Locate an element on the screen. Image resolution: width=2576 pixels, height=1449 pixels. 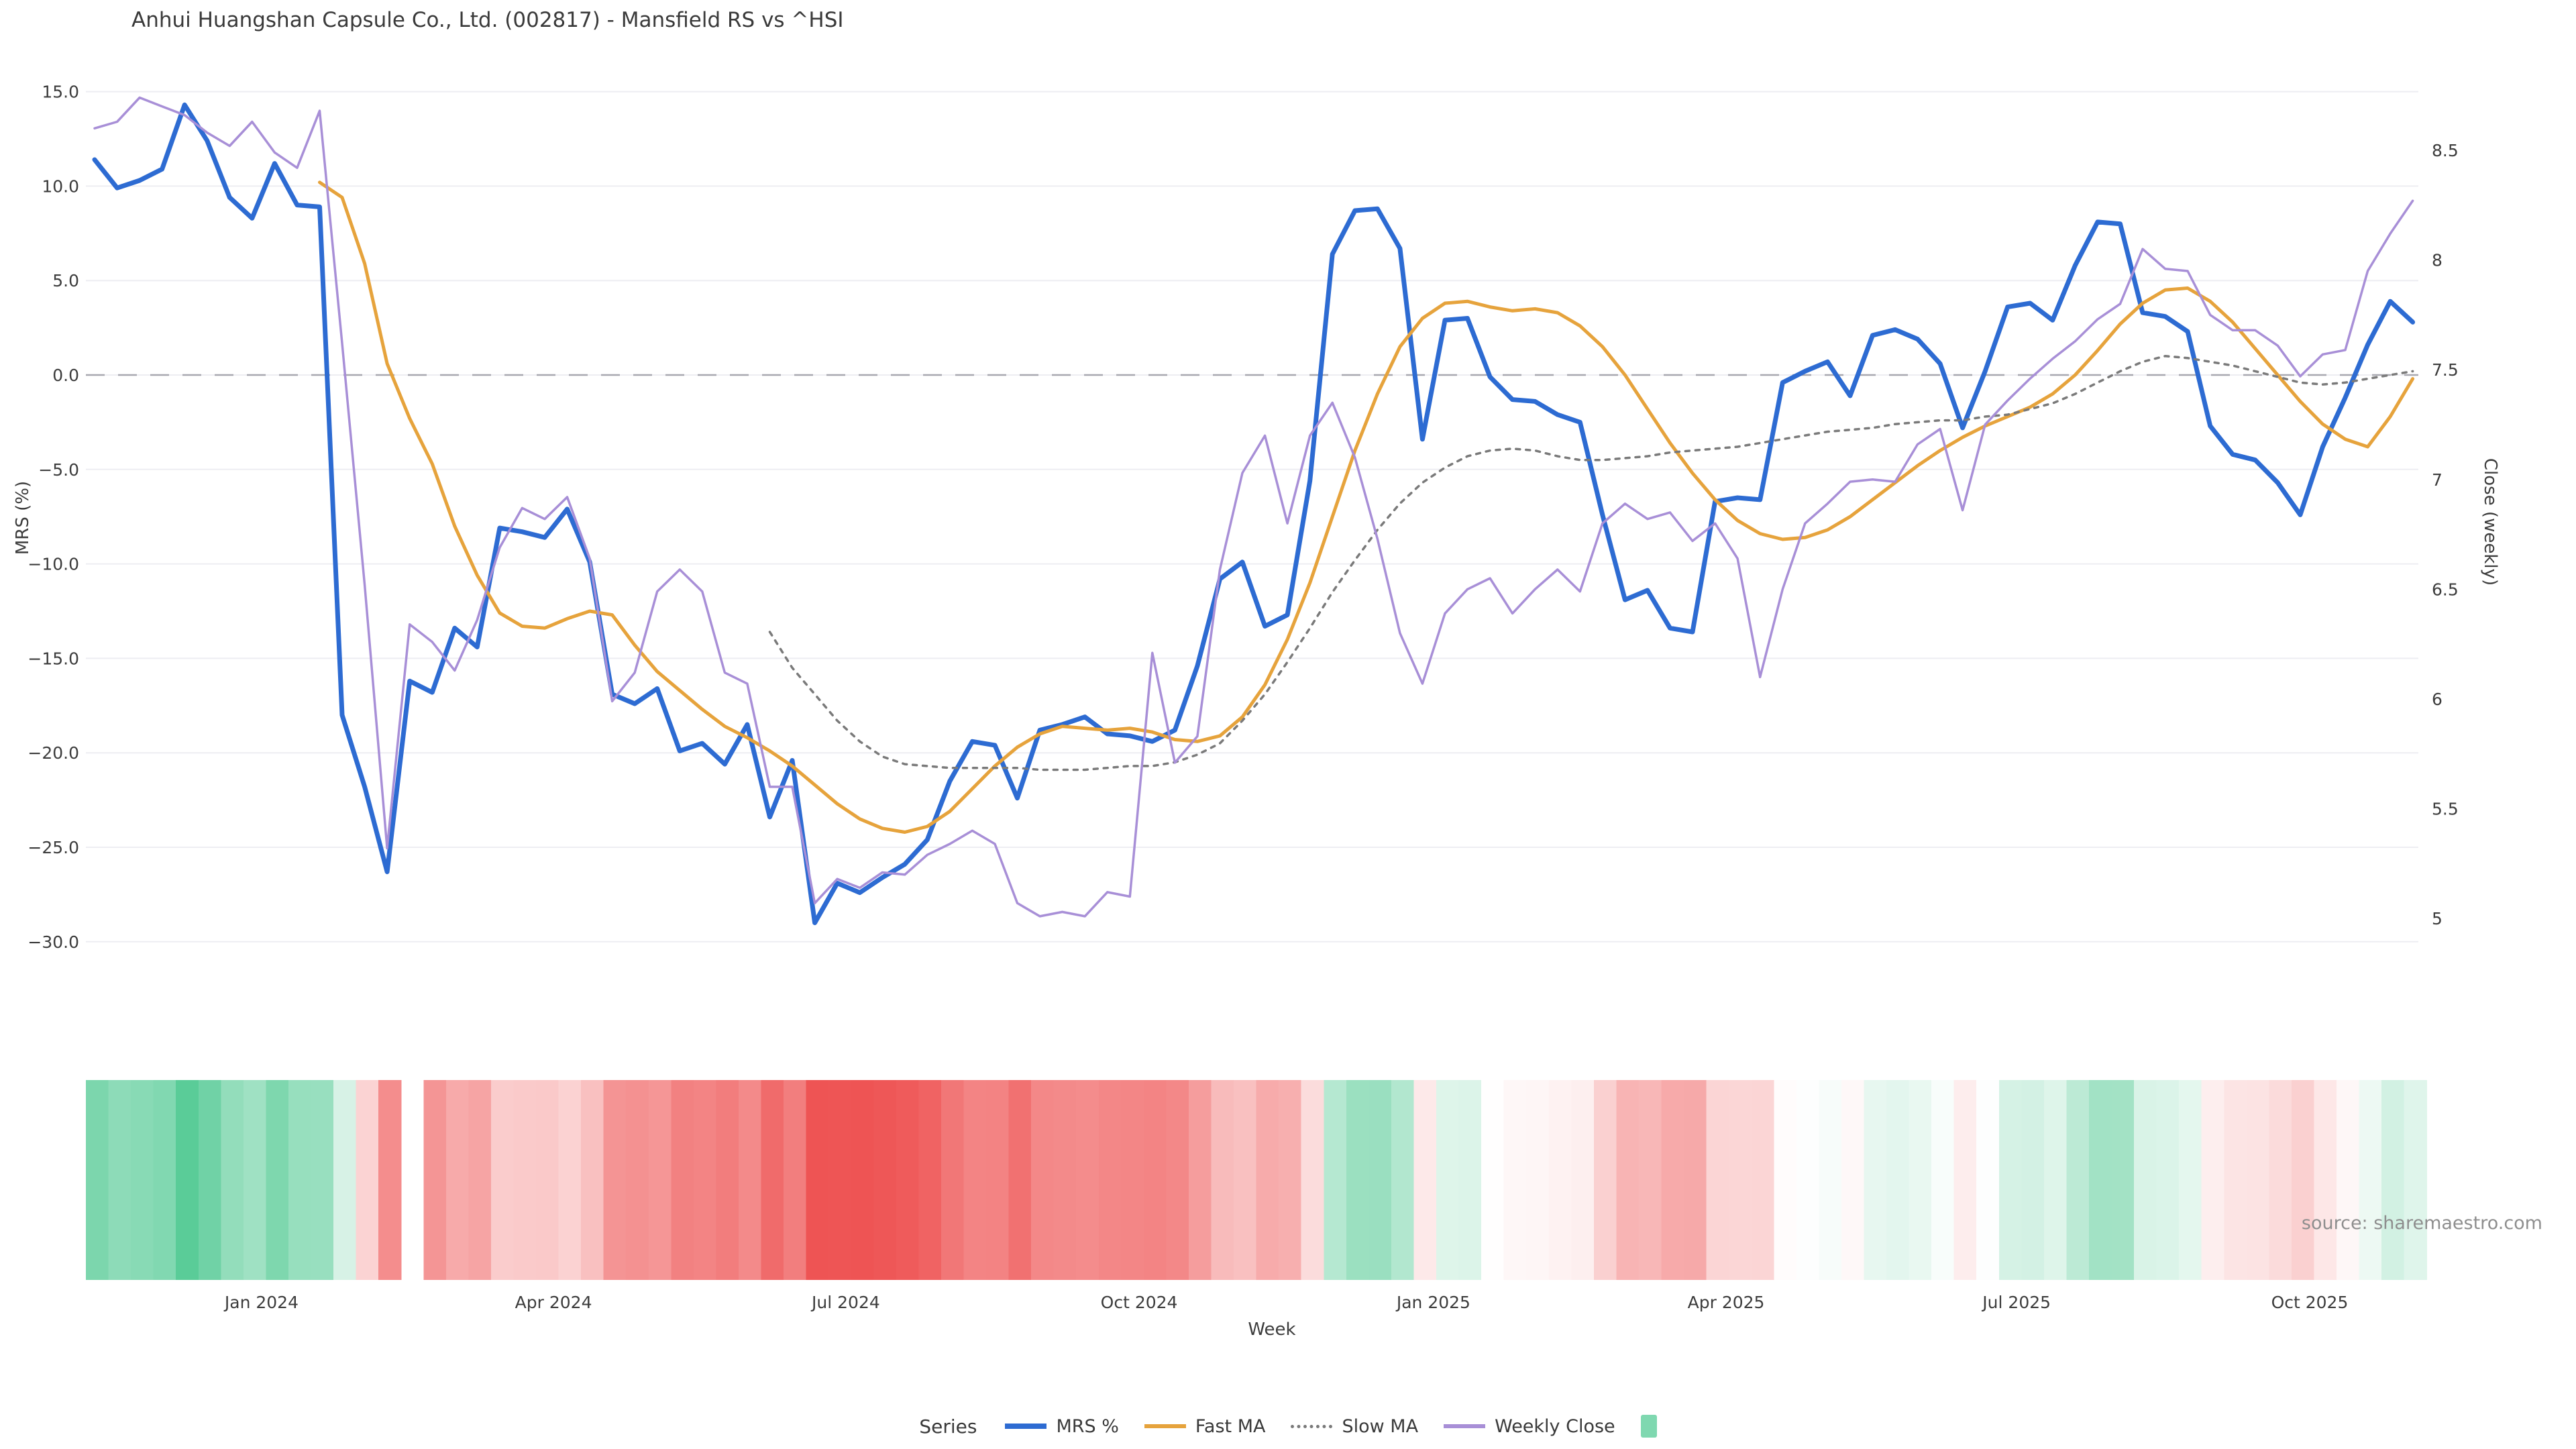
y-right-tick-label: 7.5 is located at coordinates (2445, 370).